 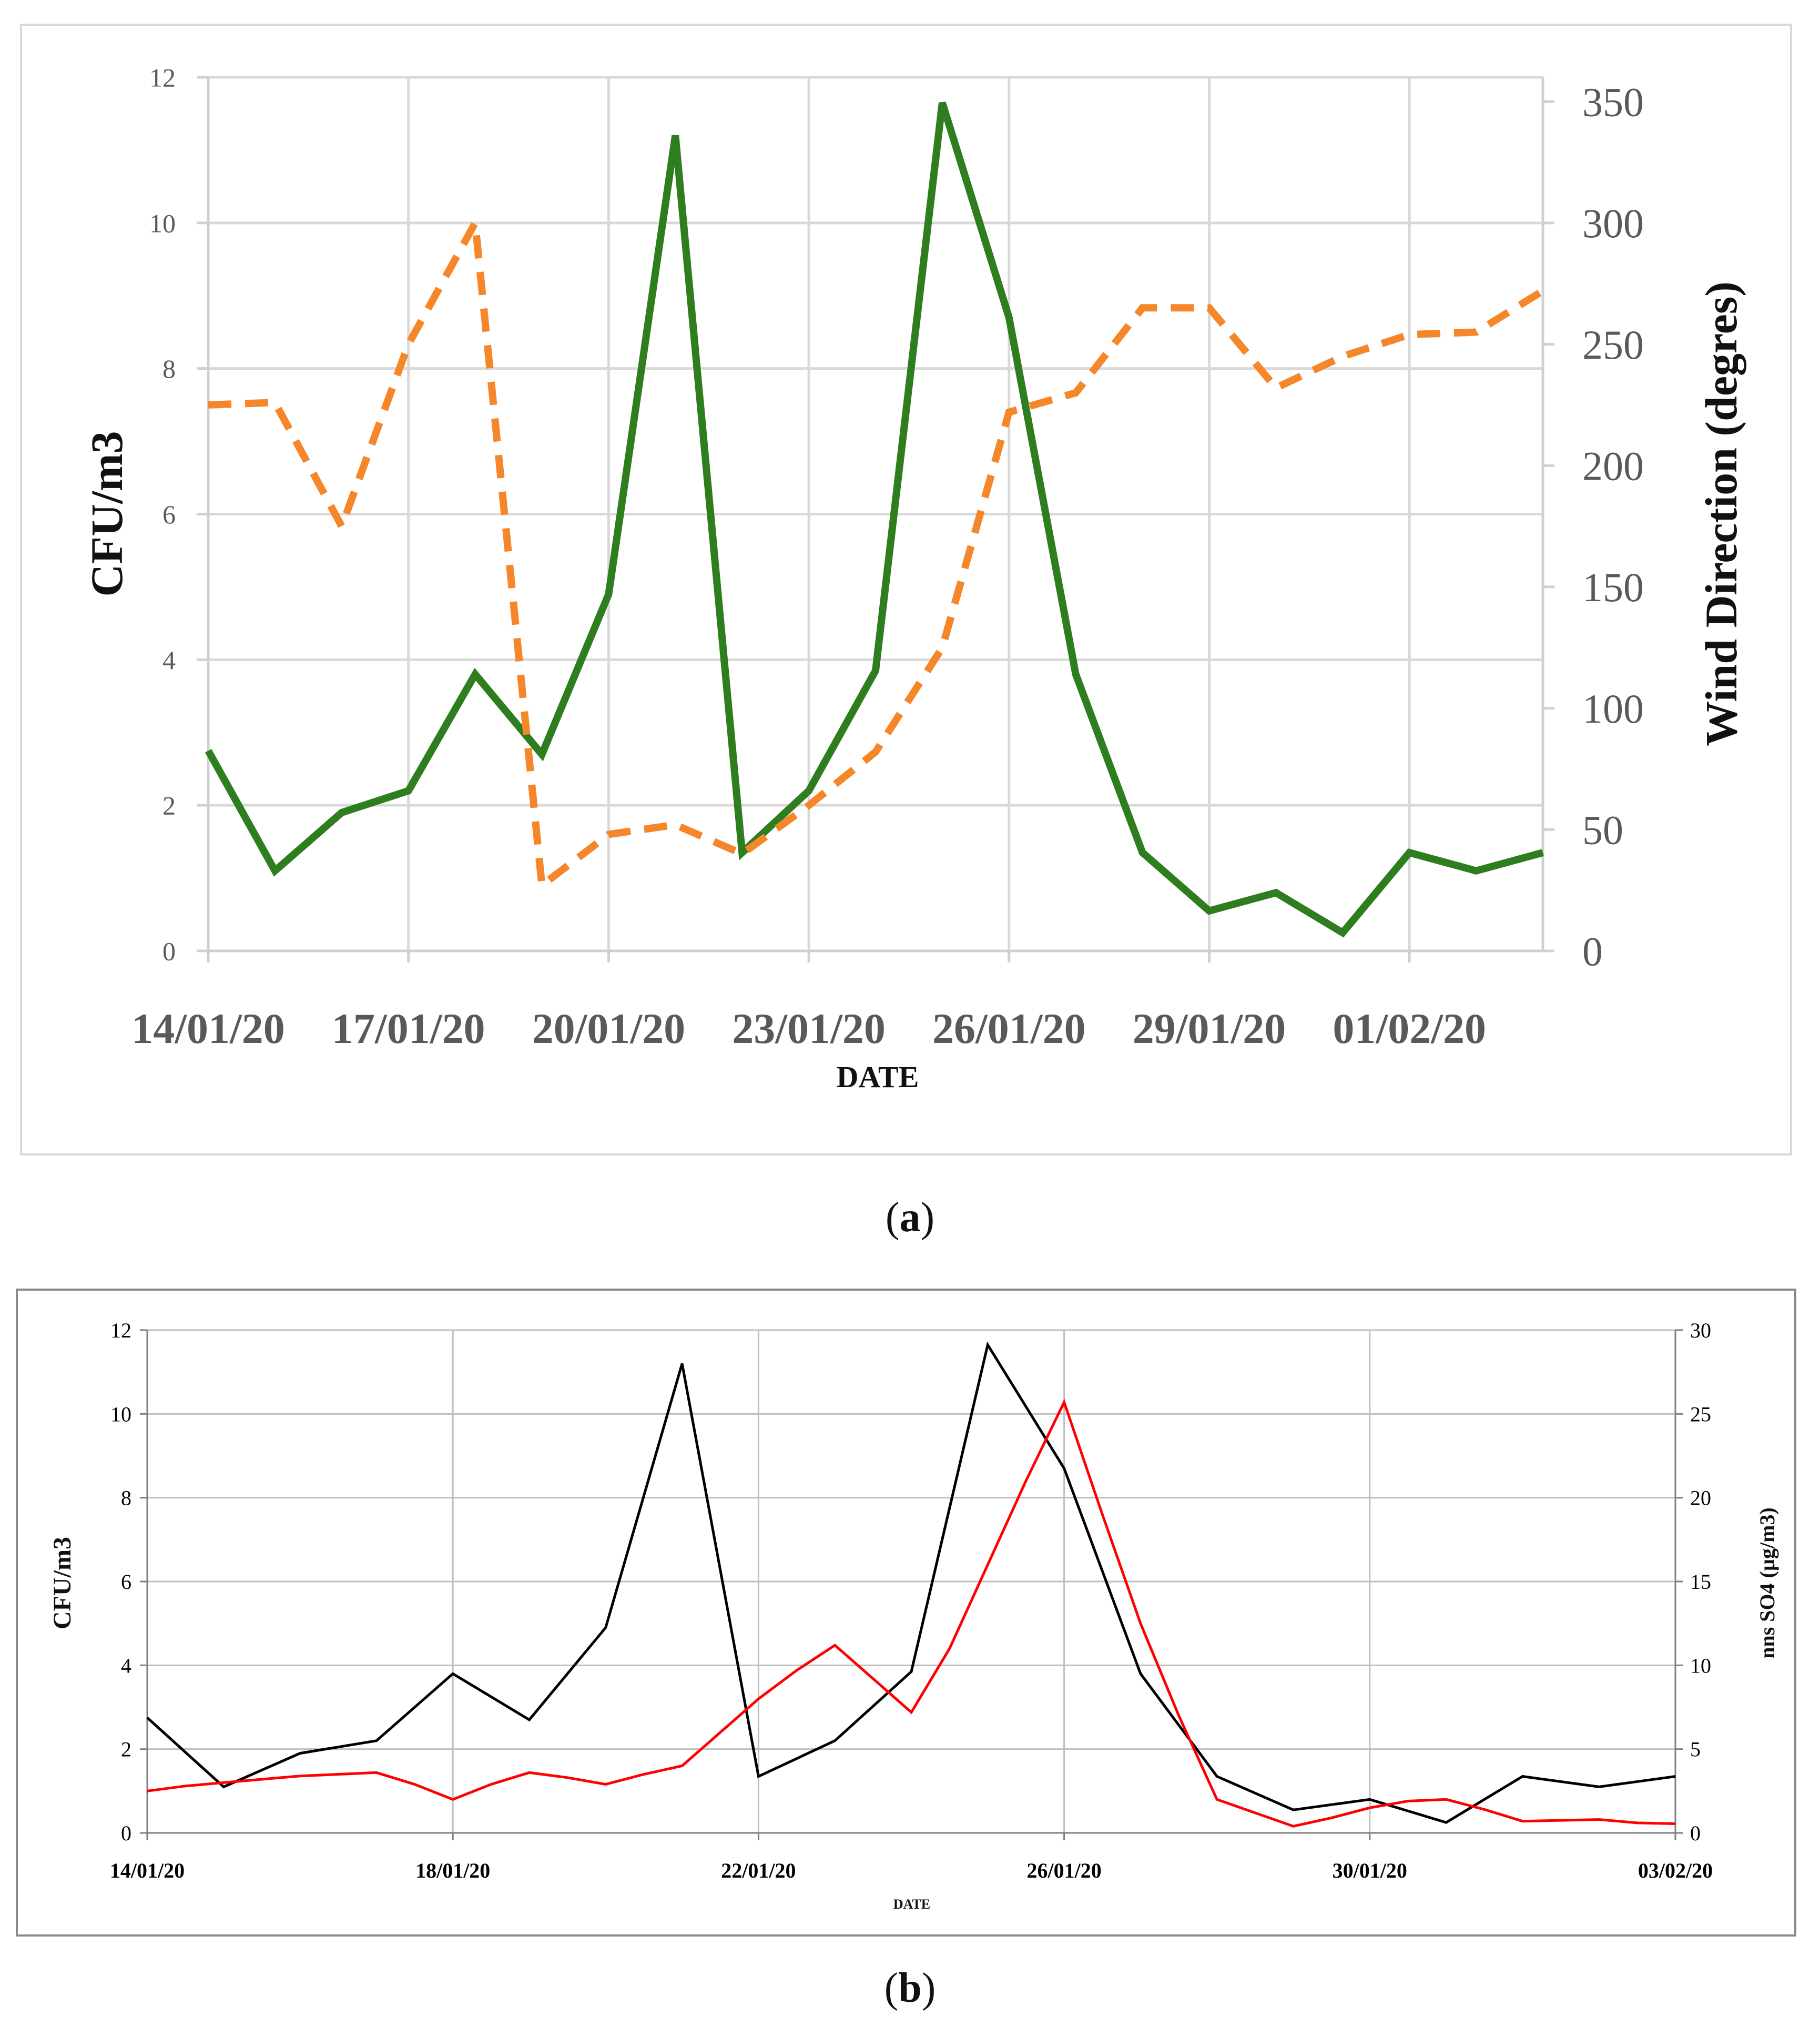 I want to click on caption-a: (a), so click(x=910, y=1217).